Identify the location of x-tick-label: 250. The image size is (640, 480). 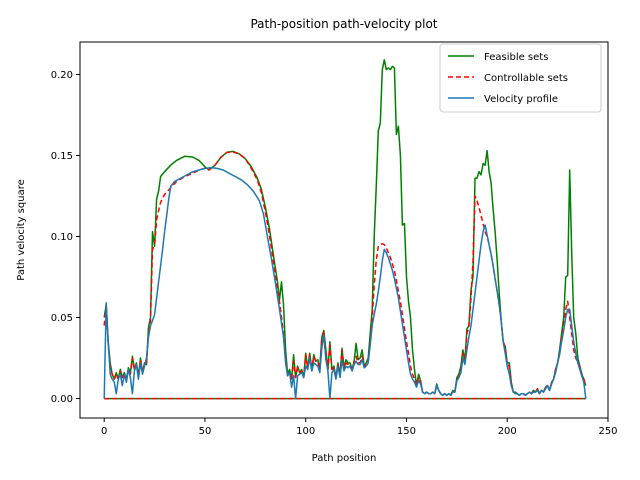
(607, 431).